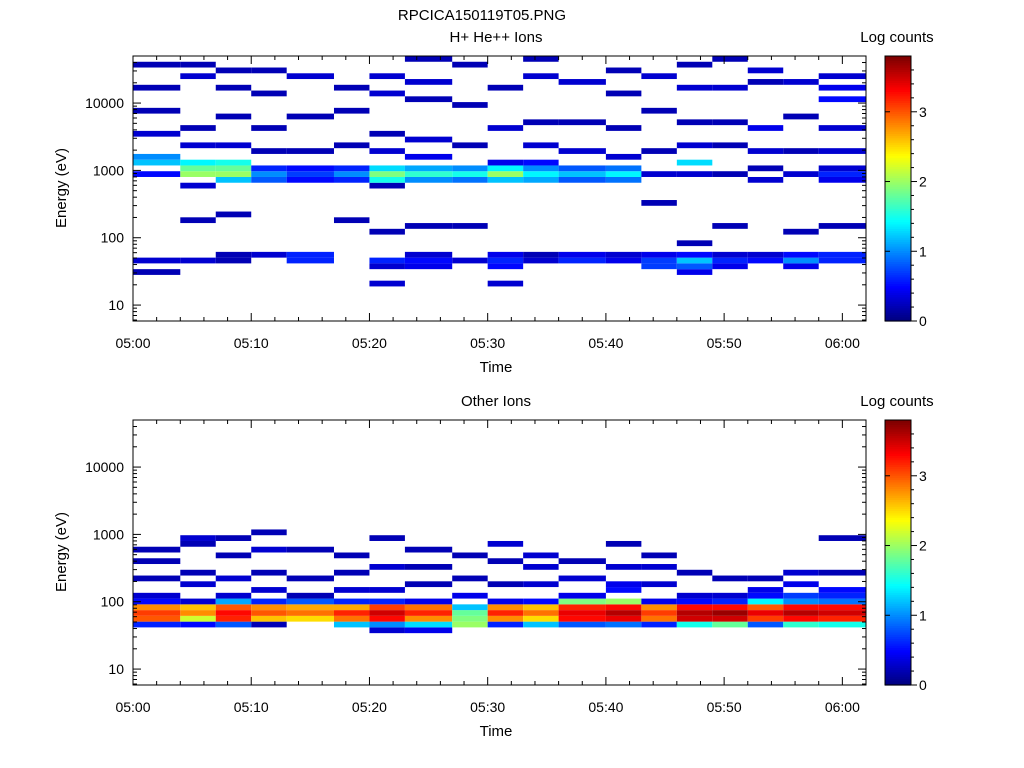  Describe the element at coordinates (61, 188) in the screenshot. I see `y-axis-label: Energy (eV)` at that location.